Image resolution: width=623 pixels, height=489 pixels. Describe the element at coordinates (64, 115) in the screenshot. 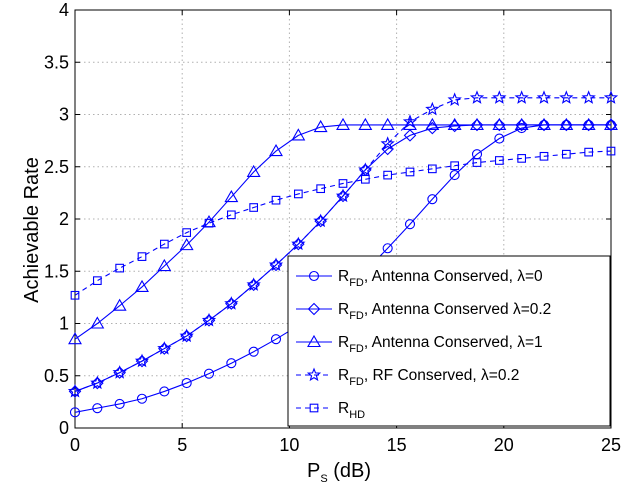

I see `y-tick-label: 3` at that location.